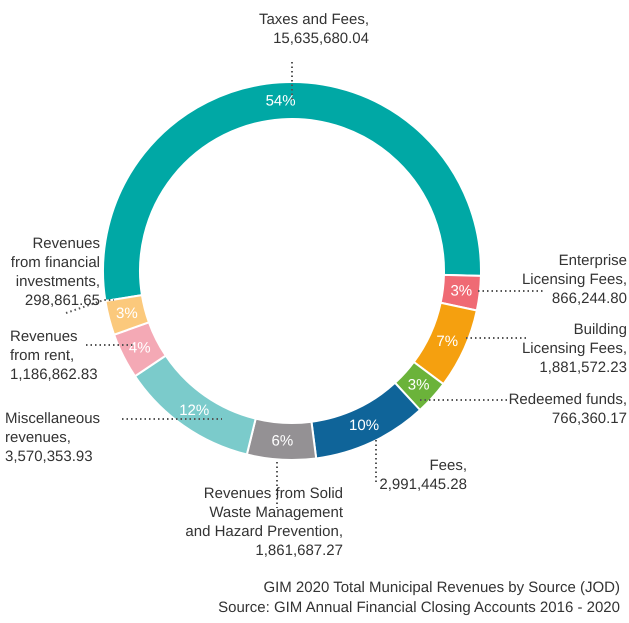 This screenshot has height=623, width=629. What do you see at coordinates (419, 607) in the screenshot?
I see `source-note: Source: GIM Annual Financial Closing Accounts 2016 - 2020` at bounding box center [419, 607].